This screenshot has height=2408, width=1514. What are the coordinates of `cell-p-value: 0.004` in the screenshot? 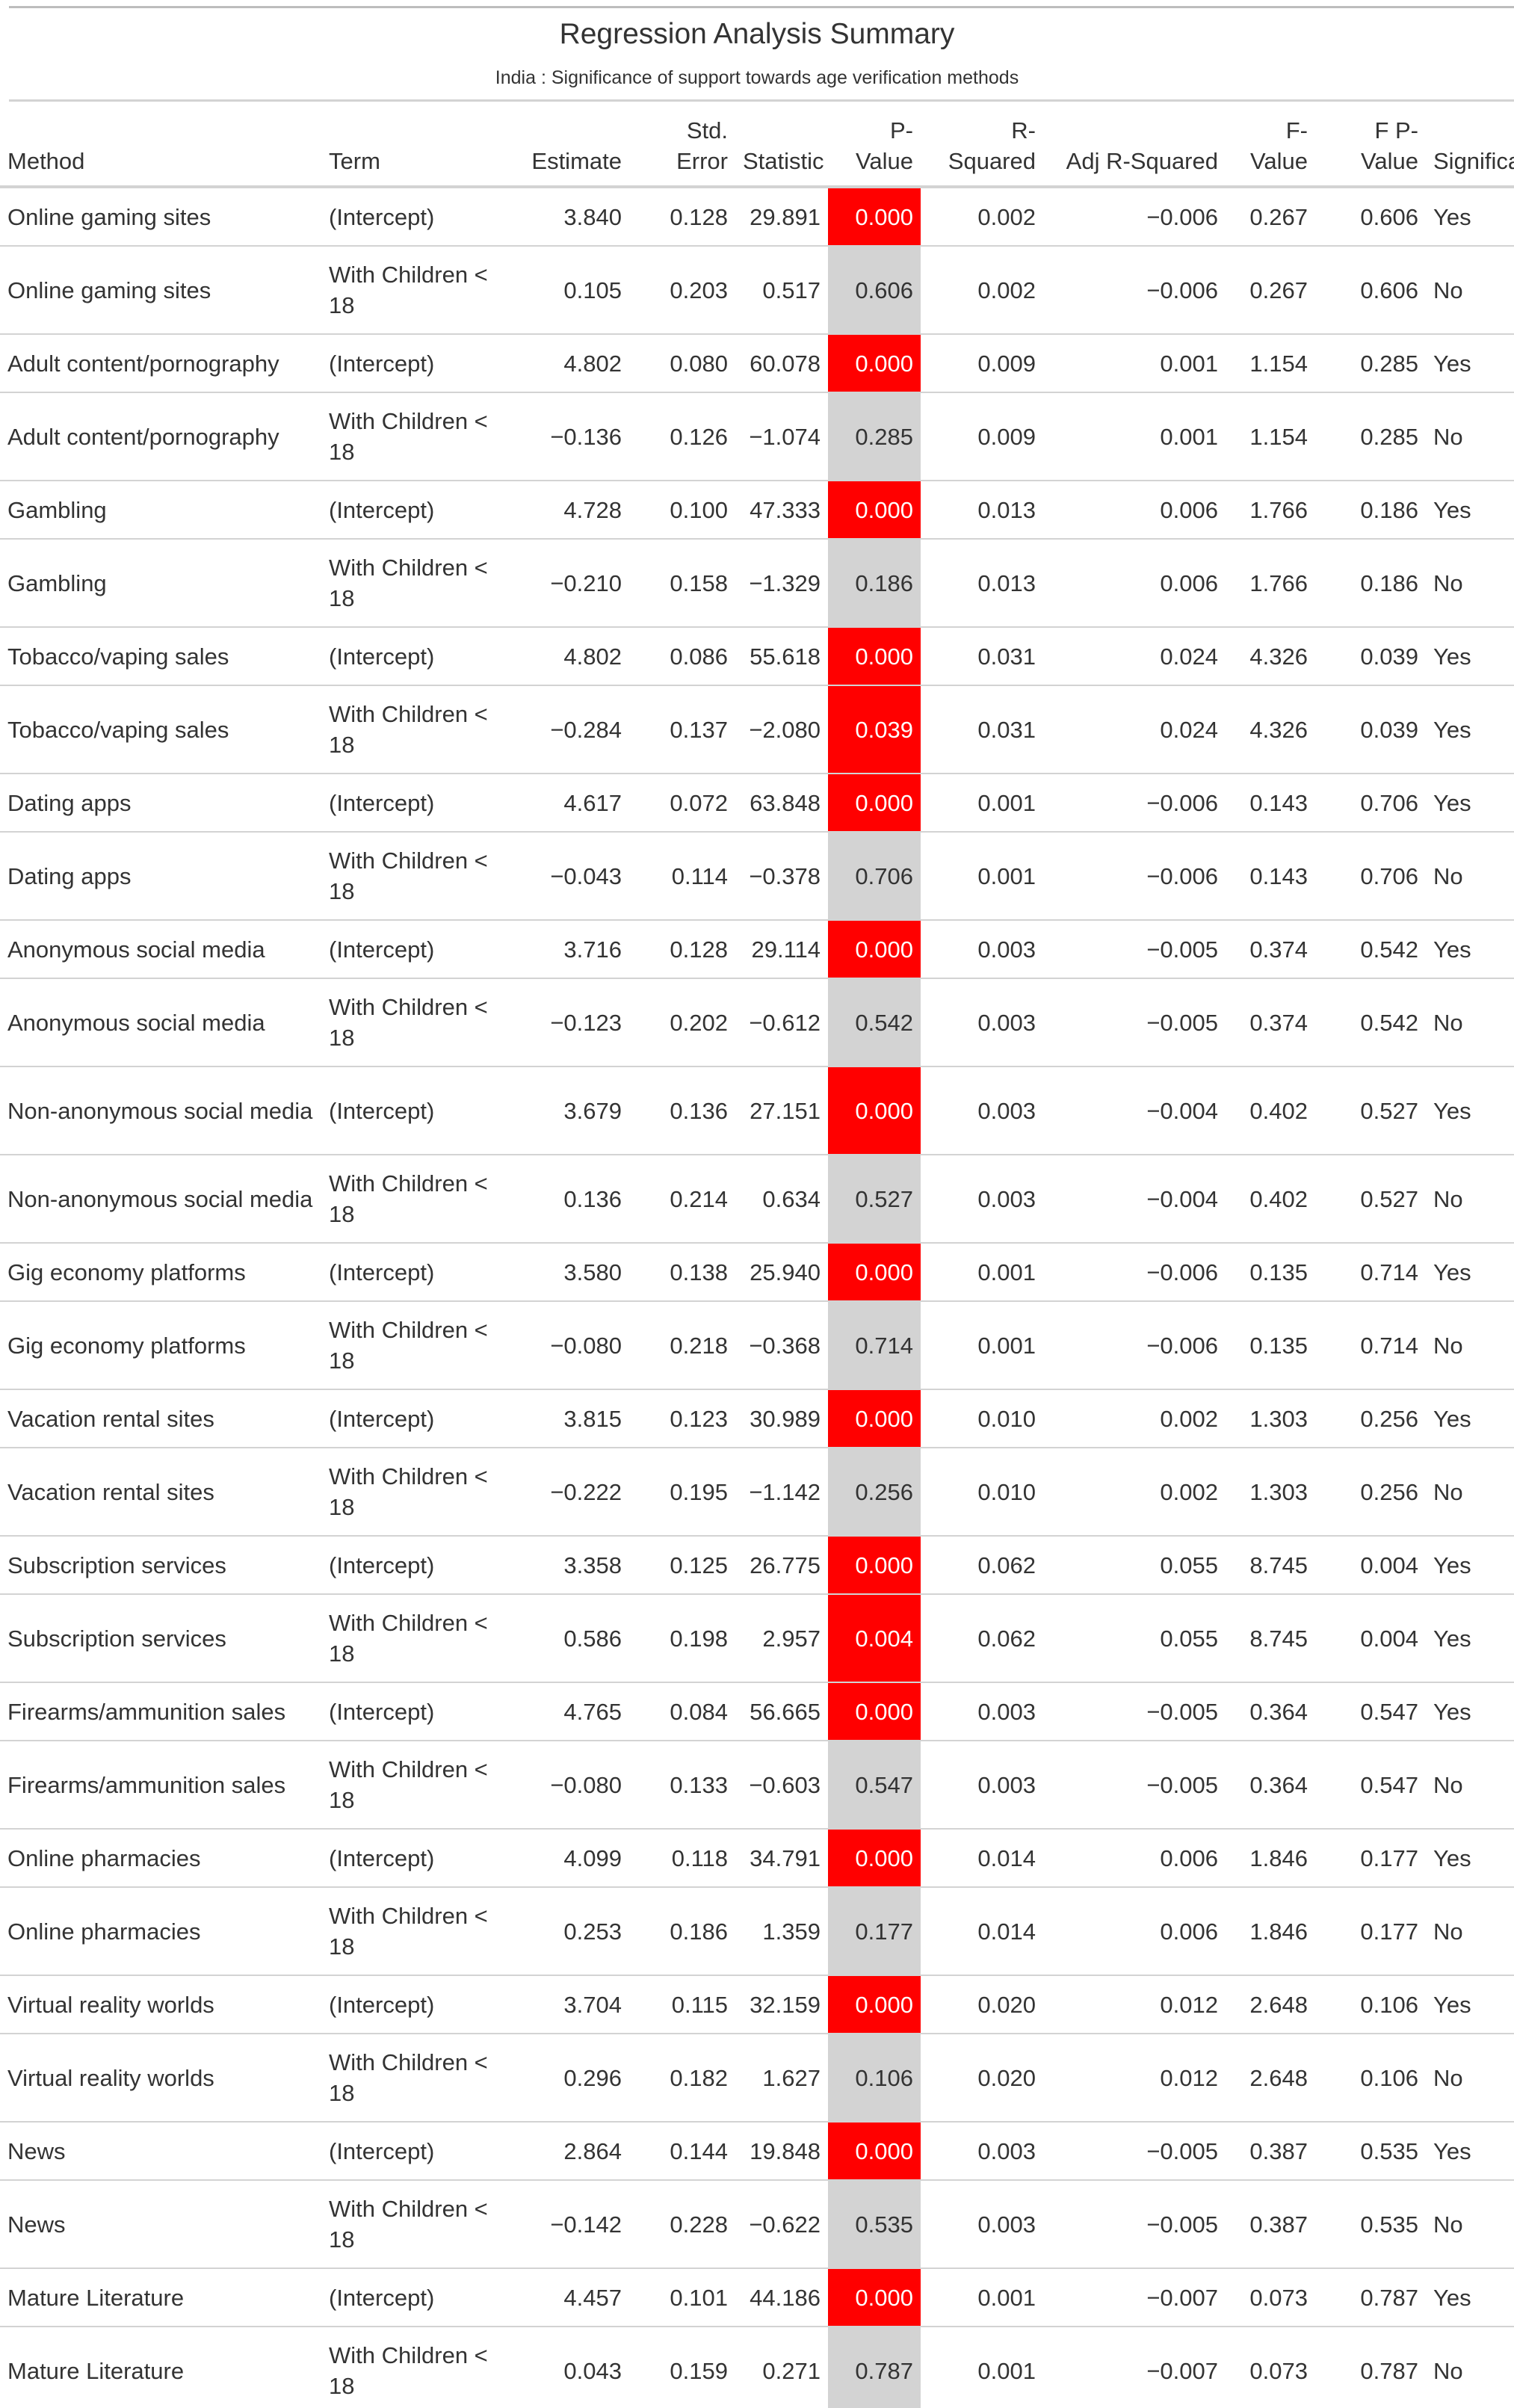 It's located at (874, 1638).